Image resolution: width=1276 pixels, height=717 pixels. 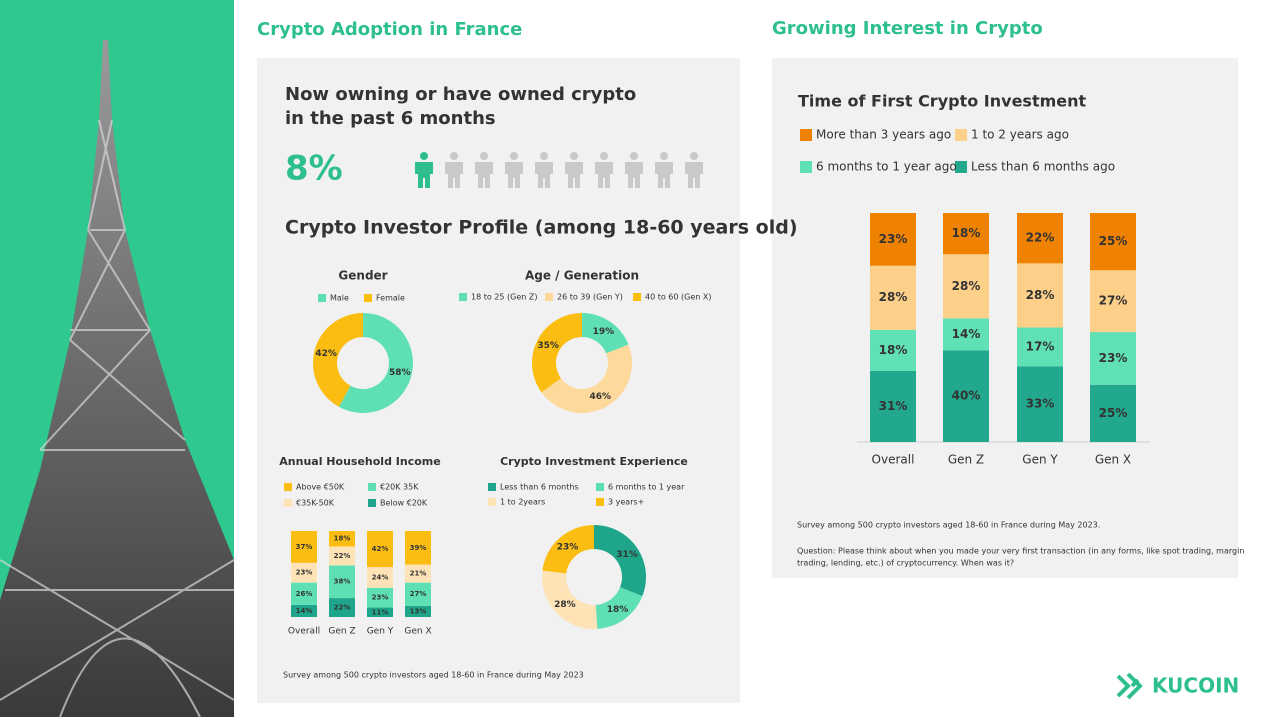 What do you see at coordinates (522, 502) in the screenshot?
I see `legend-label: 1 to 2years` at bounding box center [522, 502].